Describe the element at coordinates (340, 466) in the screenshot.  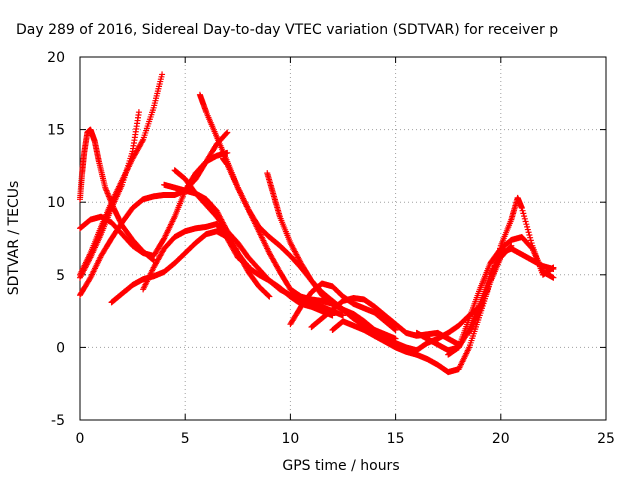
I see `x-axis-title: GPS time / hours` at that location.